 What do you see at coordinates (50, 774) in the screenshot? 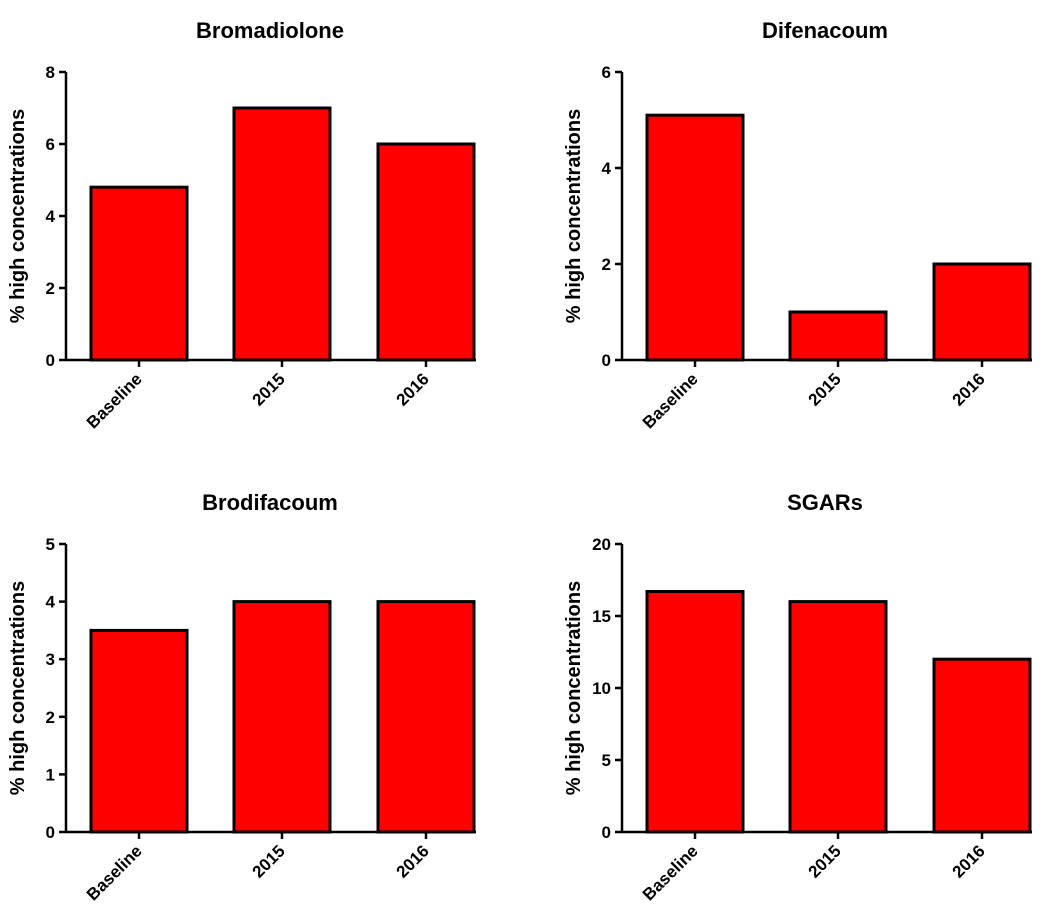
I see `y-tick-label: 1` at bounding box center [50, 774].